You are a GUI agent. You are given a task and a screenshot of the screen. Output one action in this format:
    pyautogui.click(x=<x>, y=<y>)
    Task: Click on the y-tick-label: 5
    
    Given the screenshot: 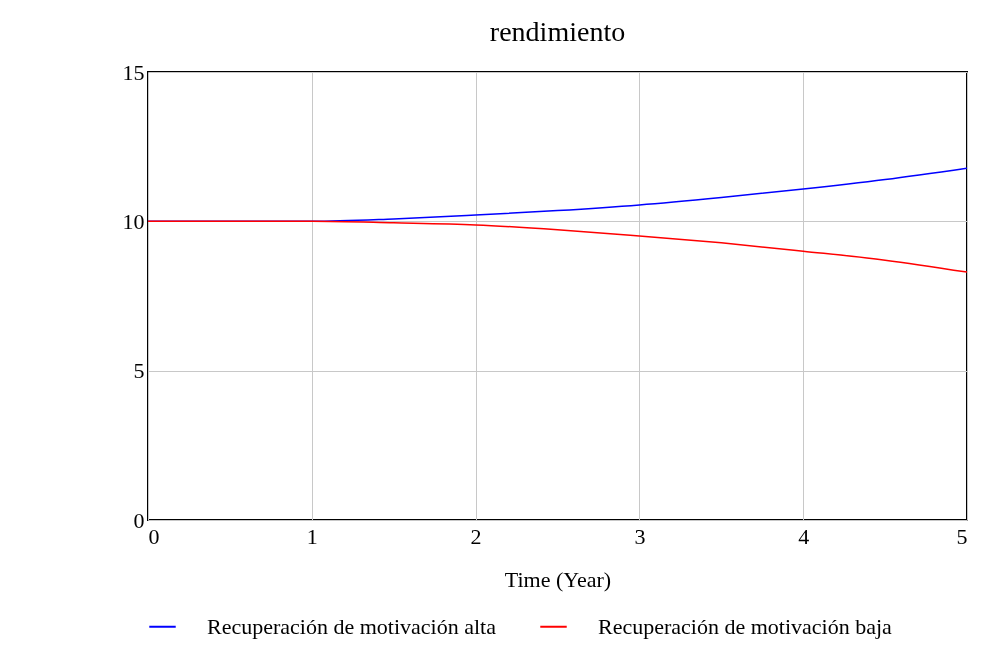 What is the action you would take?
    pyautogui.click(x=139, y=371)
    